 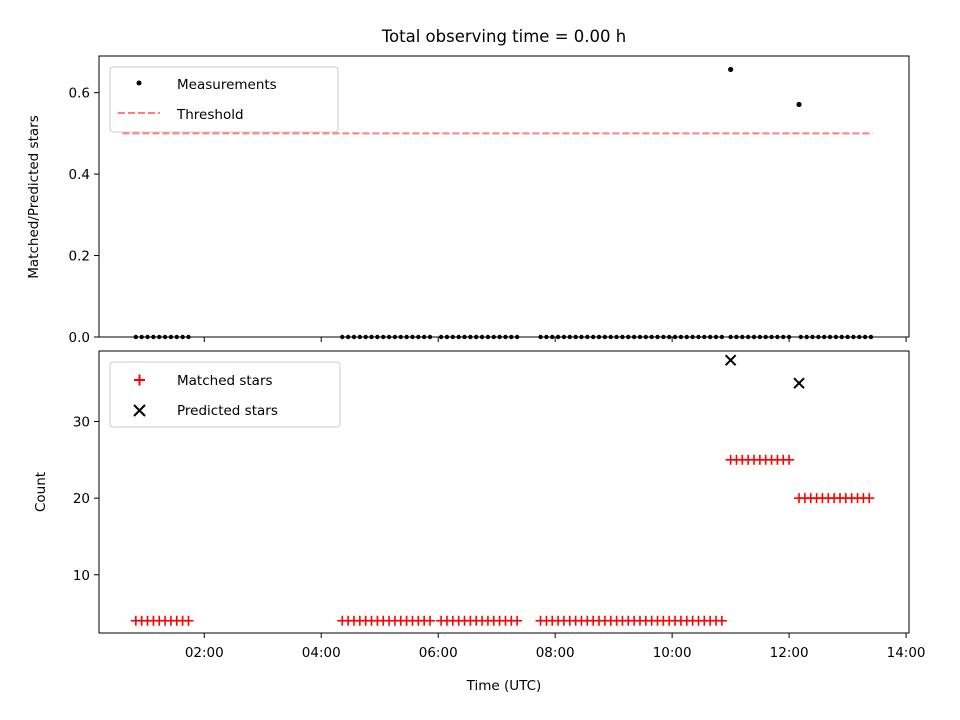 I want to click on x-tick-label: 08:00, so click(x=555, y=653).